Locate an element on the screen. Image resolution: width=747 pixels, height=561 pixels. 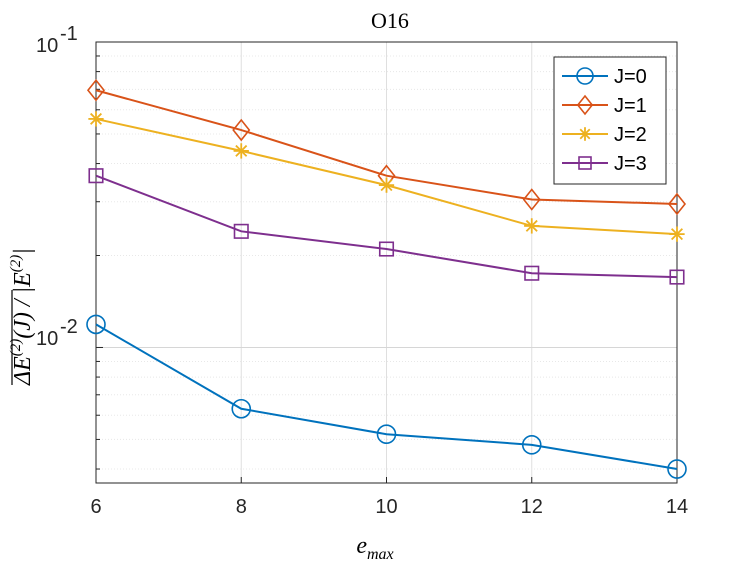
x-tick-label: 6 is located at coordinates (95, 507).